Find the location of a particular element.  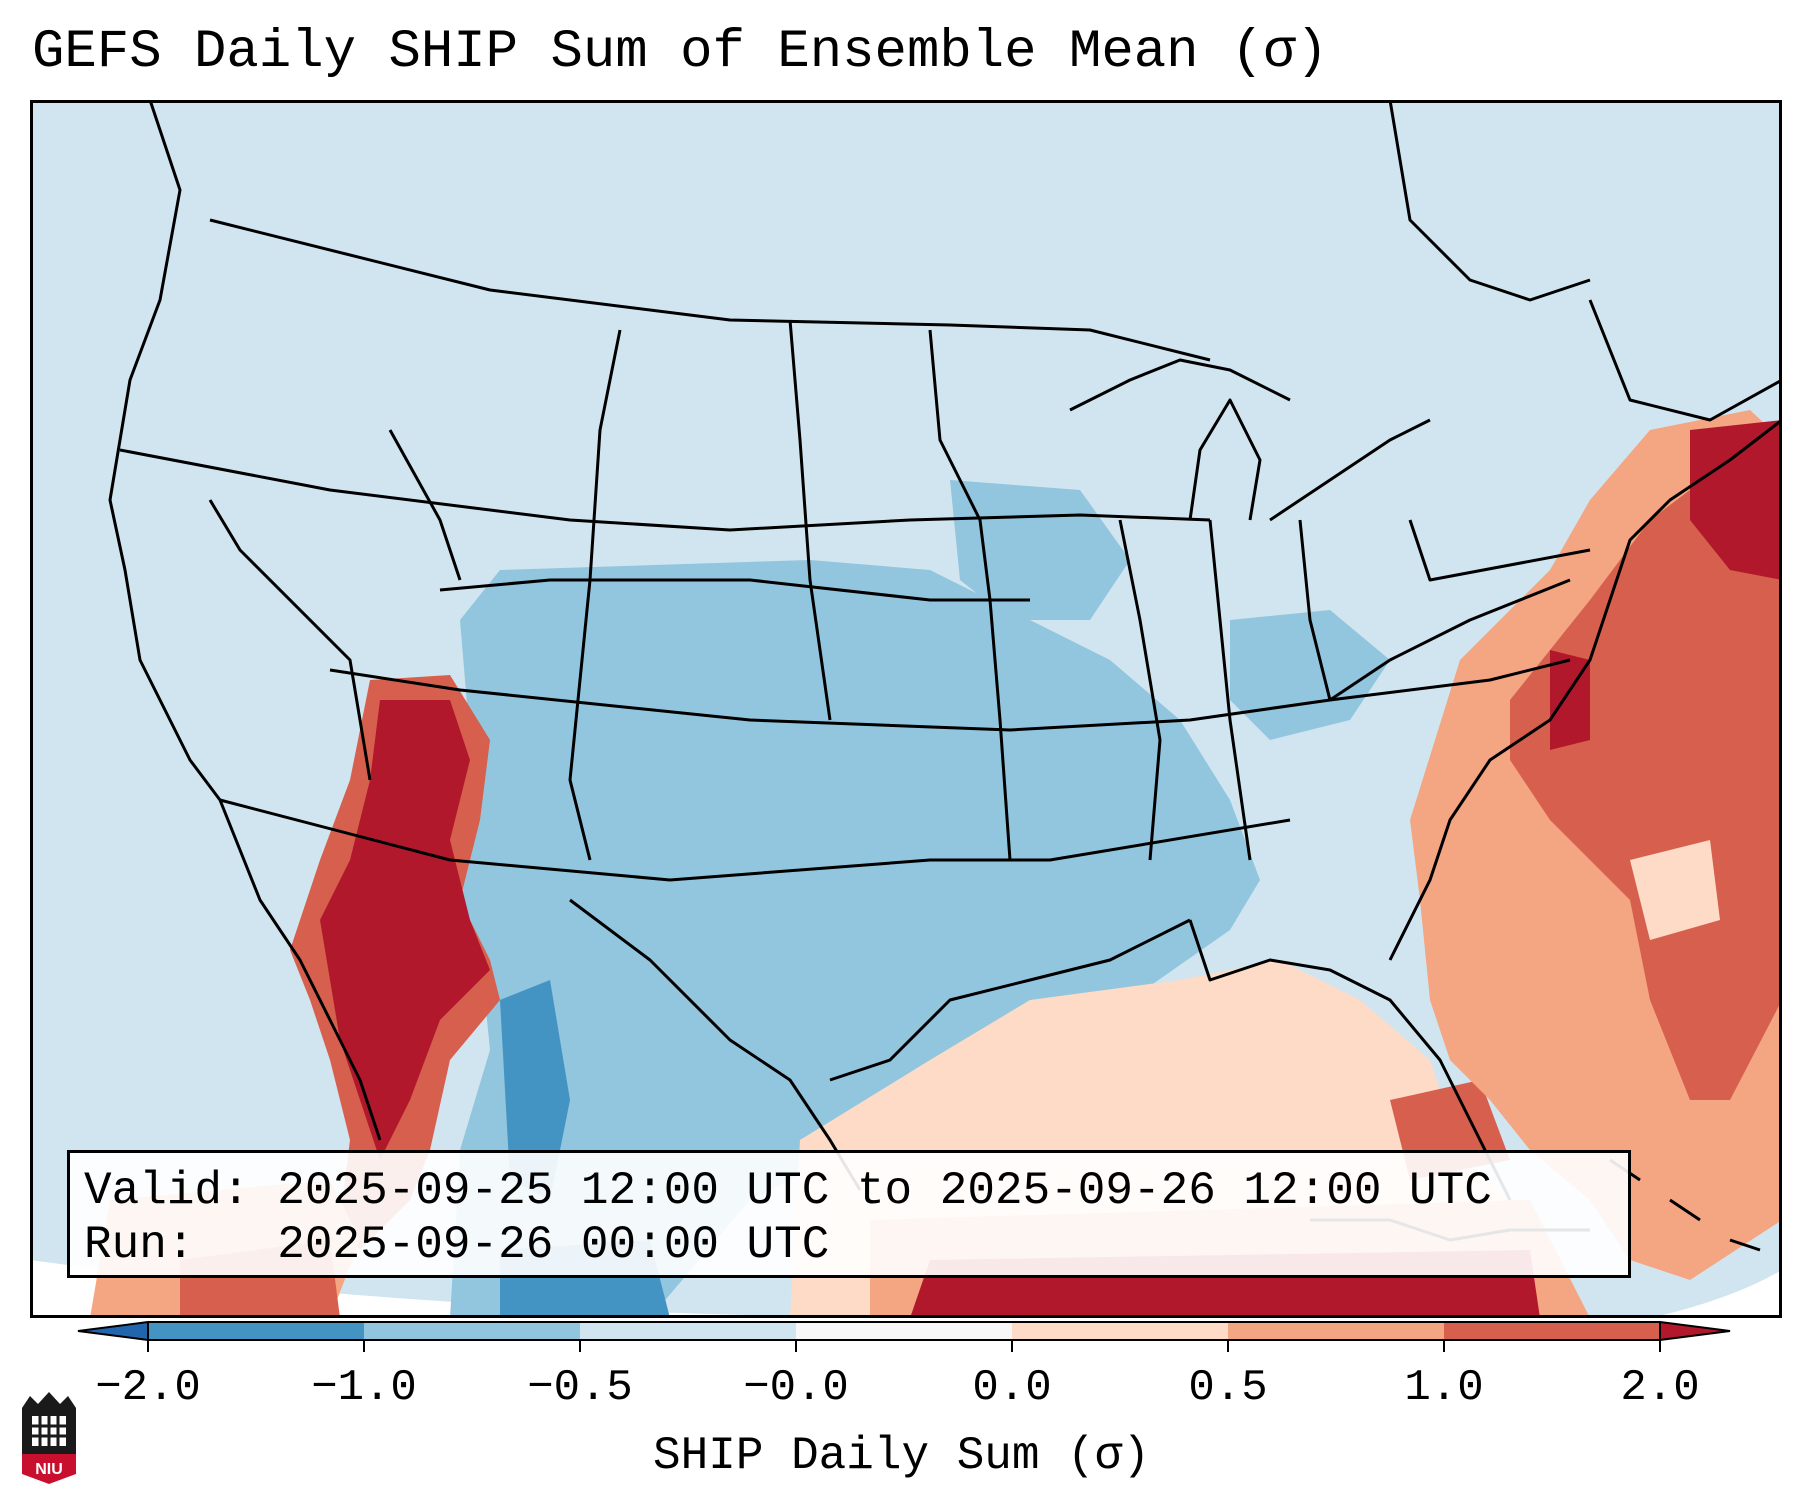

newengland-hot-region is located at coordinates (1736, 500).